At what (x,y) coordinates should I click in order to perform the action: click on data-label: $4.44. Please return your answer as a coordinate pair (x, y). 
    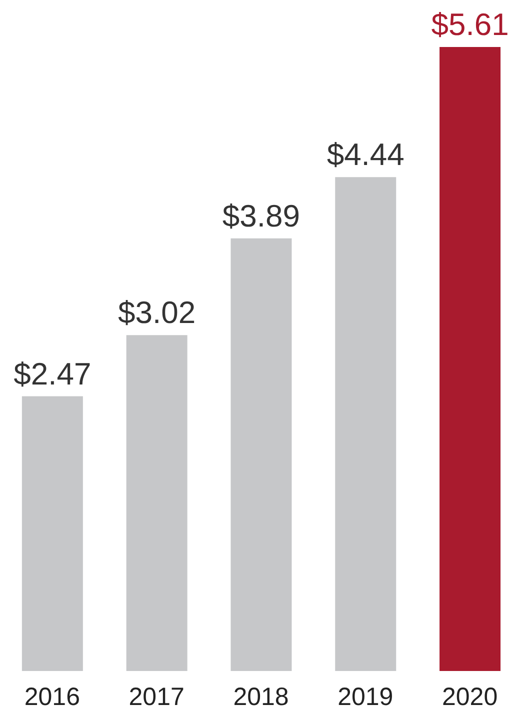
    Looking at the image, I should click on (365, 154).